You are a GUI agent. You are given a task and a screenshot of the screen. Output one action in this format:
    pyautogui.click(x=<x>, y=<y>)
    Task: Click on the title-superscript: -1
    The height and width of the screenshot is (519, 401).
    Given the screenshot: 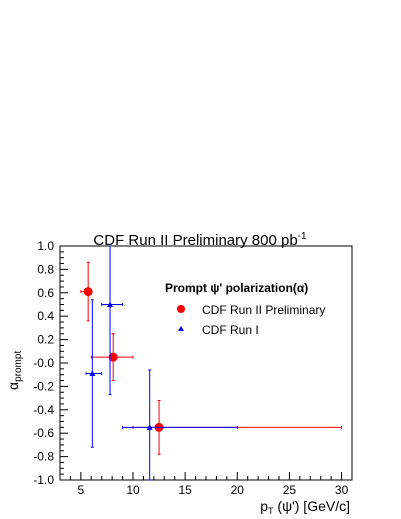 What is the action you would take?
    pyautogui.click(x=302, y=236)
    